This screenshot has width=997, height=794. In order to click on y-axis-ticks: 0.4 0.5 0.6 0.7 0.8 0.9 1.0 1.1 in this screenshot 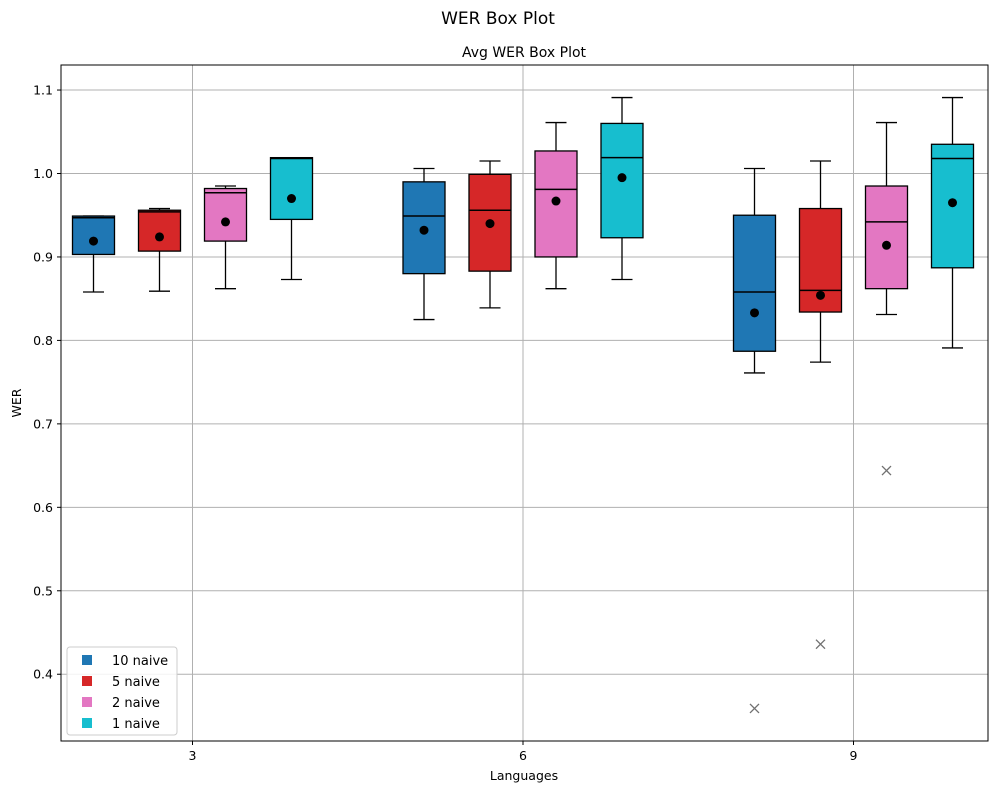, I will do `click(47, 382)`.